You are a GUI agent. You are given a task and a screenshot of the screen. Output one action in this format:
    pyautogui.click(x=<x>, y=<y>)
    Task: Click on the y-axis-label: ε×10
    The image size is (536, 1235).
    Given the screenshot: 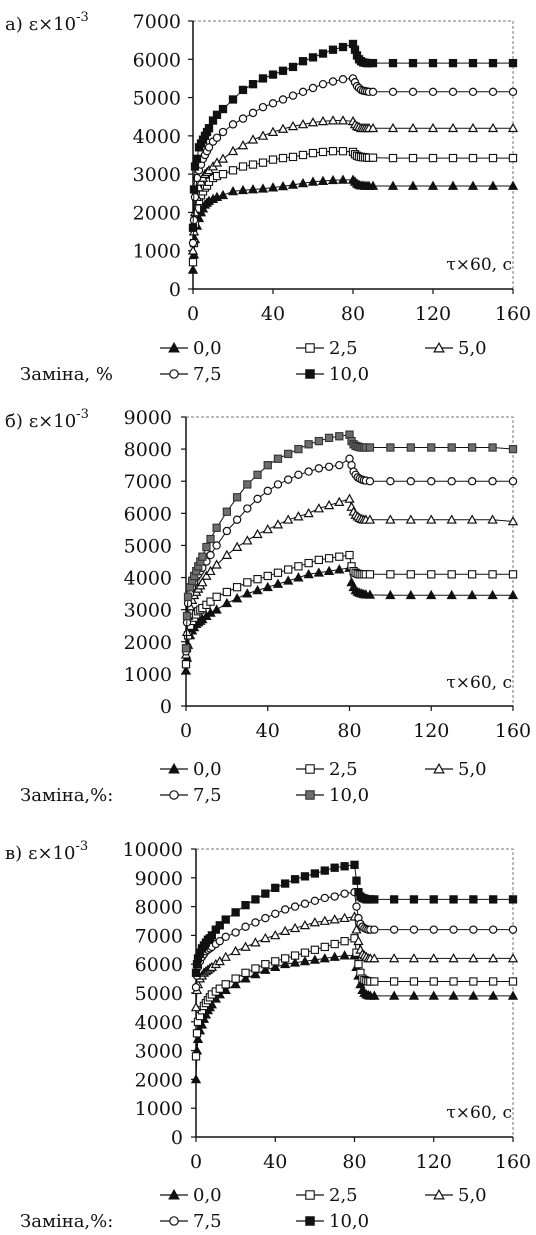 What is the action you would take?
    pyautogui.click(x=52, y=421)
    